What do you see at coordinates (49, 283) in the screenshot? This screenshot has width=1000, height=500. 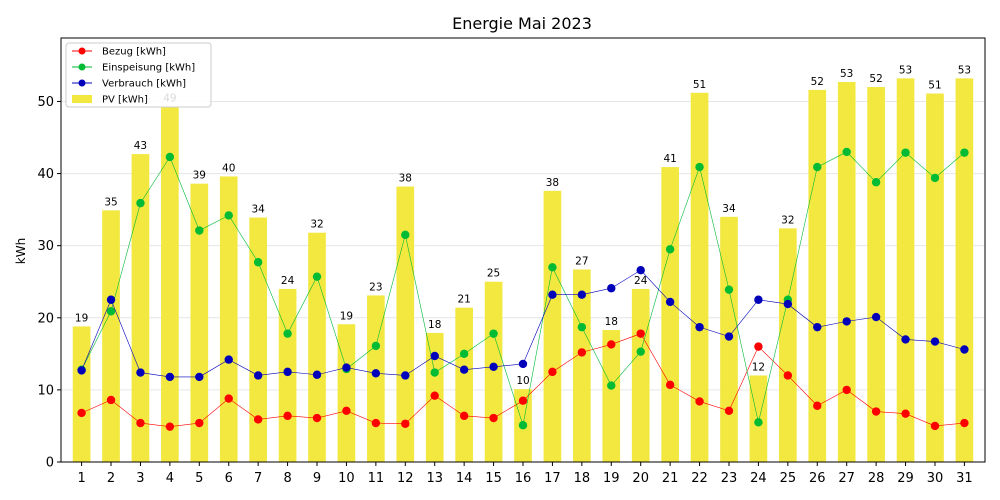 I see `y-axis-ticks: 0 10 20 30 40 50` at bounding box center [49, 283].